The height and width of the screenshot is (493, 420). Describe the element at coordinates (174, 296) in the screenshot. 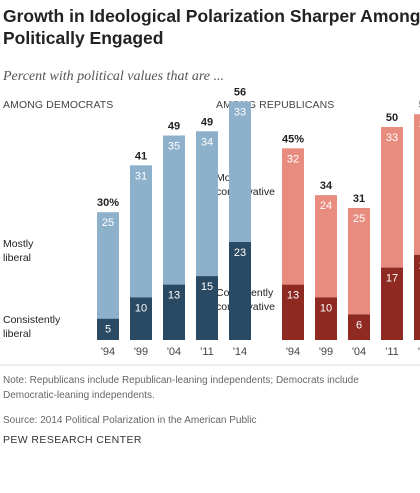

I see `dem-lower-value-label-2: 13` at that location.